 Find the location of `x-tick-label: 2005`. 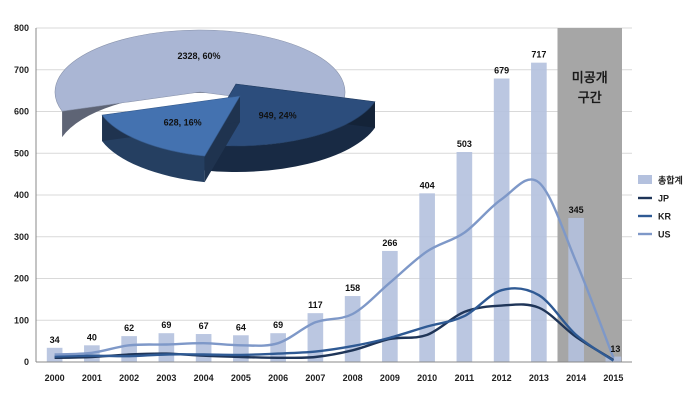

x-tick-label: 2005 is located at coordinates (241, 378).